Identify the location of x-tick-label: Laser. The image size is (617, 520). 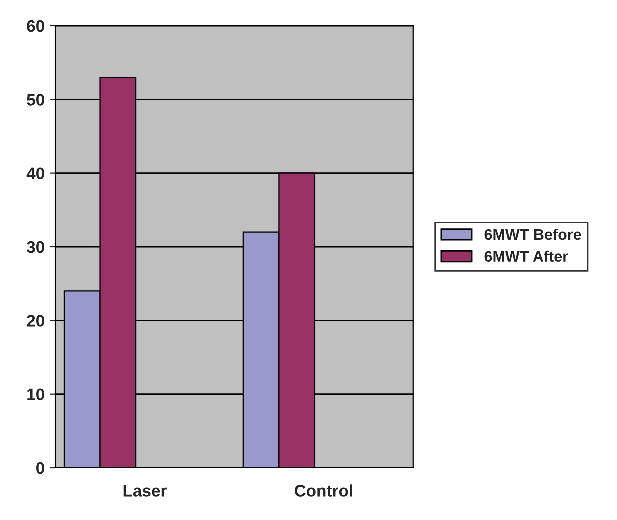
(145, 491).